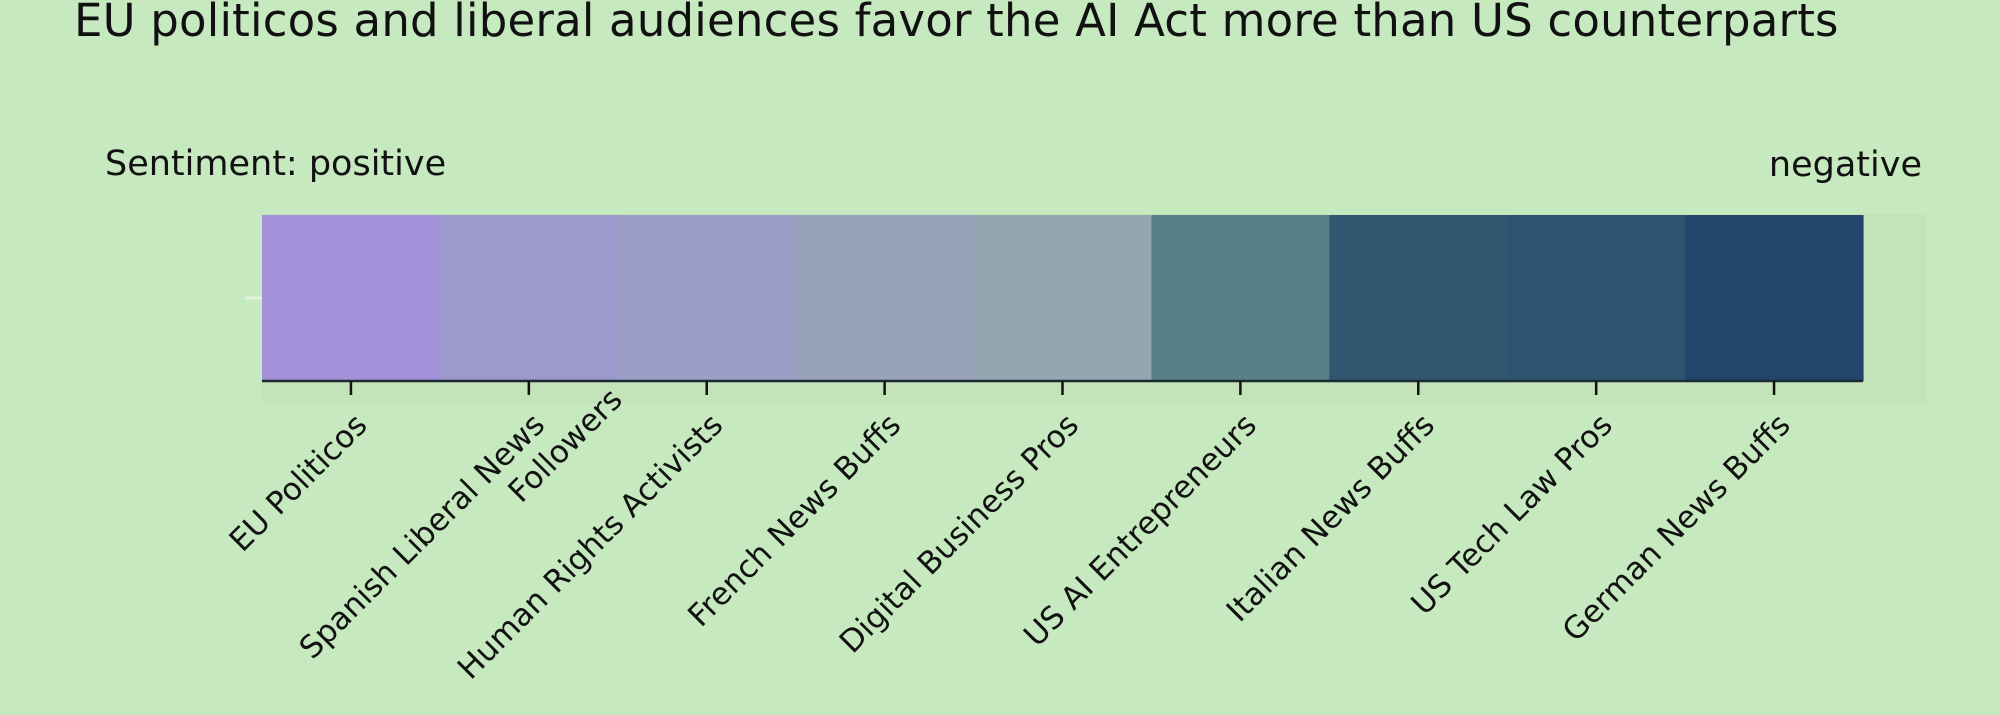 The height and width of the screenshot is (715, 2000). Describe the element at coordinates (1774, 298) in the screenshot. I see `heatmap-cell-german-news-buffs` at that location.